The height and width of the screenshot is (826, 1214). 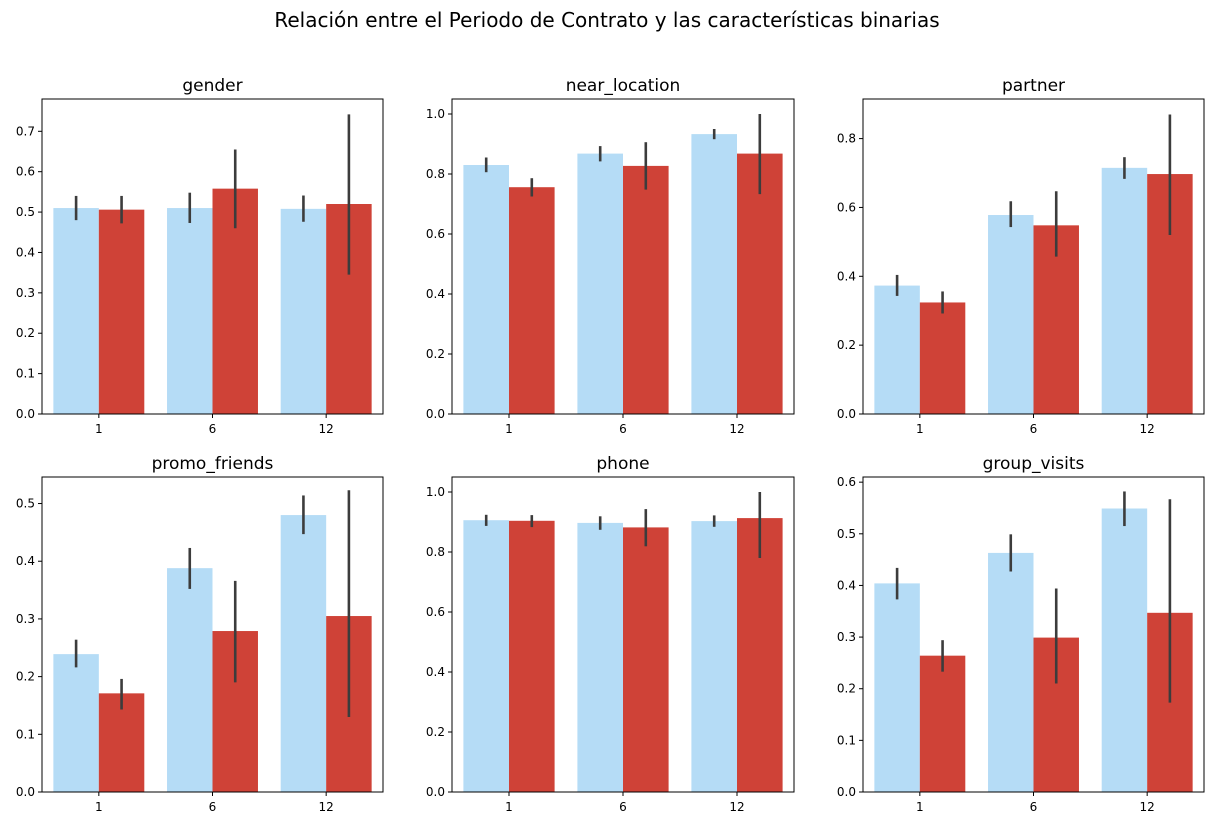 I want to click on ytick-label-group_visits-0: 0.0, so click(x=846, y=792).